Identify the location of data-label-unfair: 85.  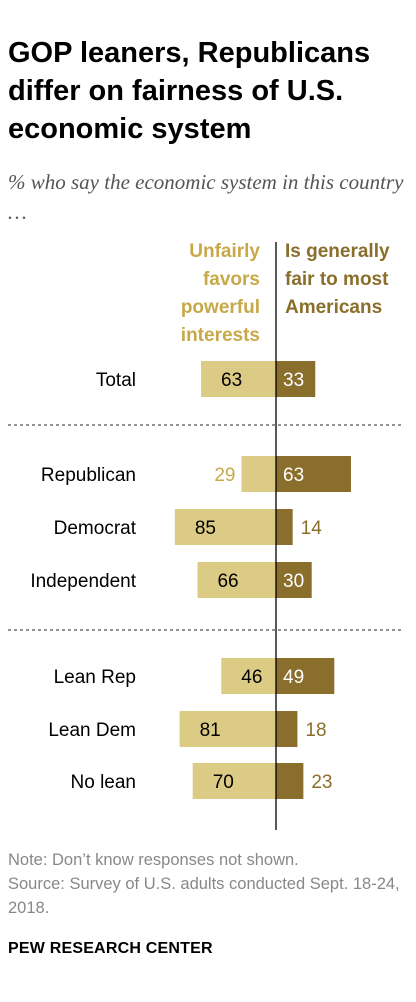
(205, 528).